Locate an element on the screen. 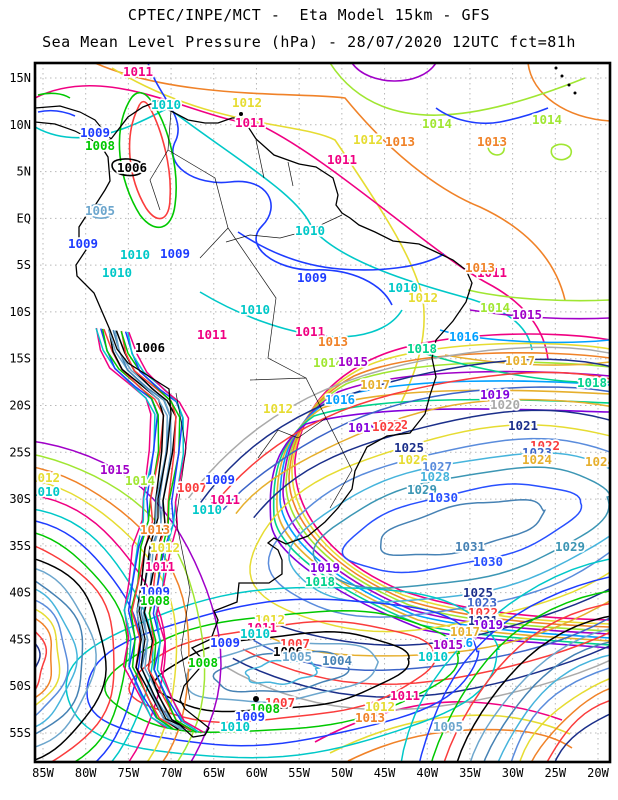  contour-label-1007: 1007 is located at coordinates (192, 487).